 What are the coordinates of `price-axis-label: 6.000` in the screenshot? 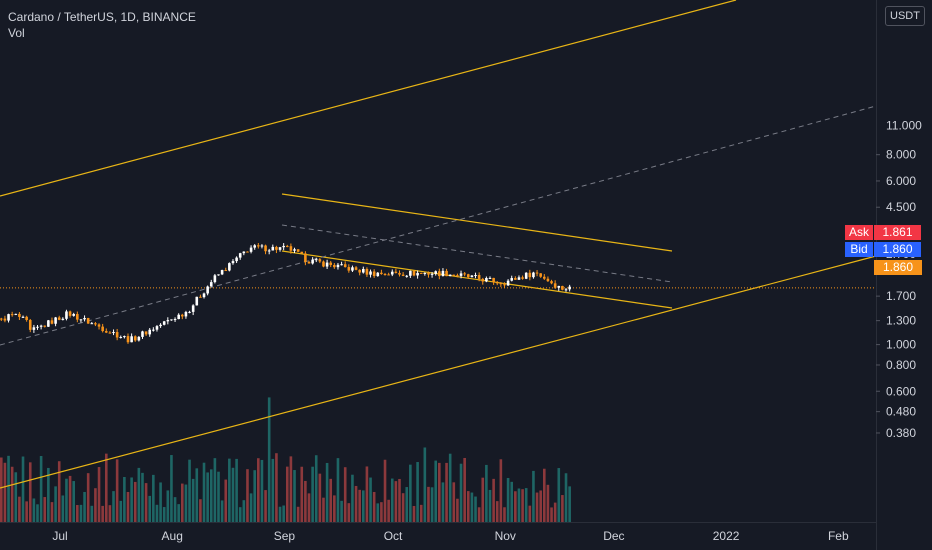 It's located at (901, 181).